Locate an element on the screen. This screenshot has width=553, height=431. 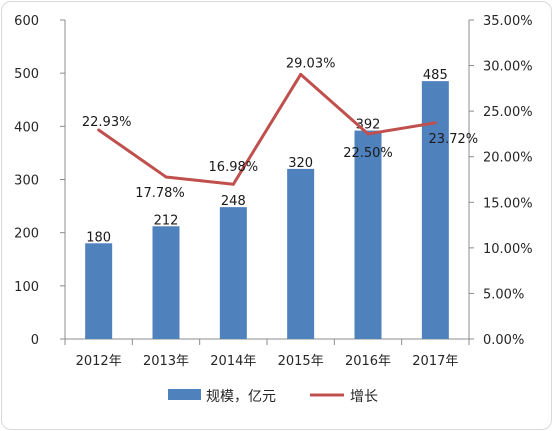
y-left-tick-label: 500 is located at coordinates (26, 74).